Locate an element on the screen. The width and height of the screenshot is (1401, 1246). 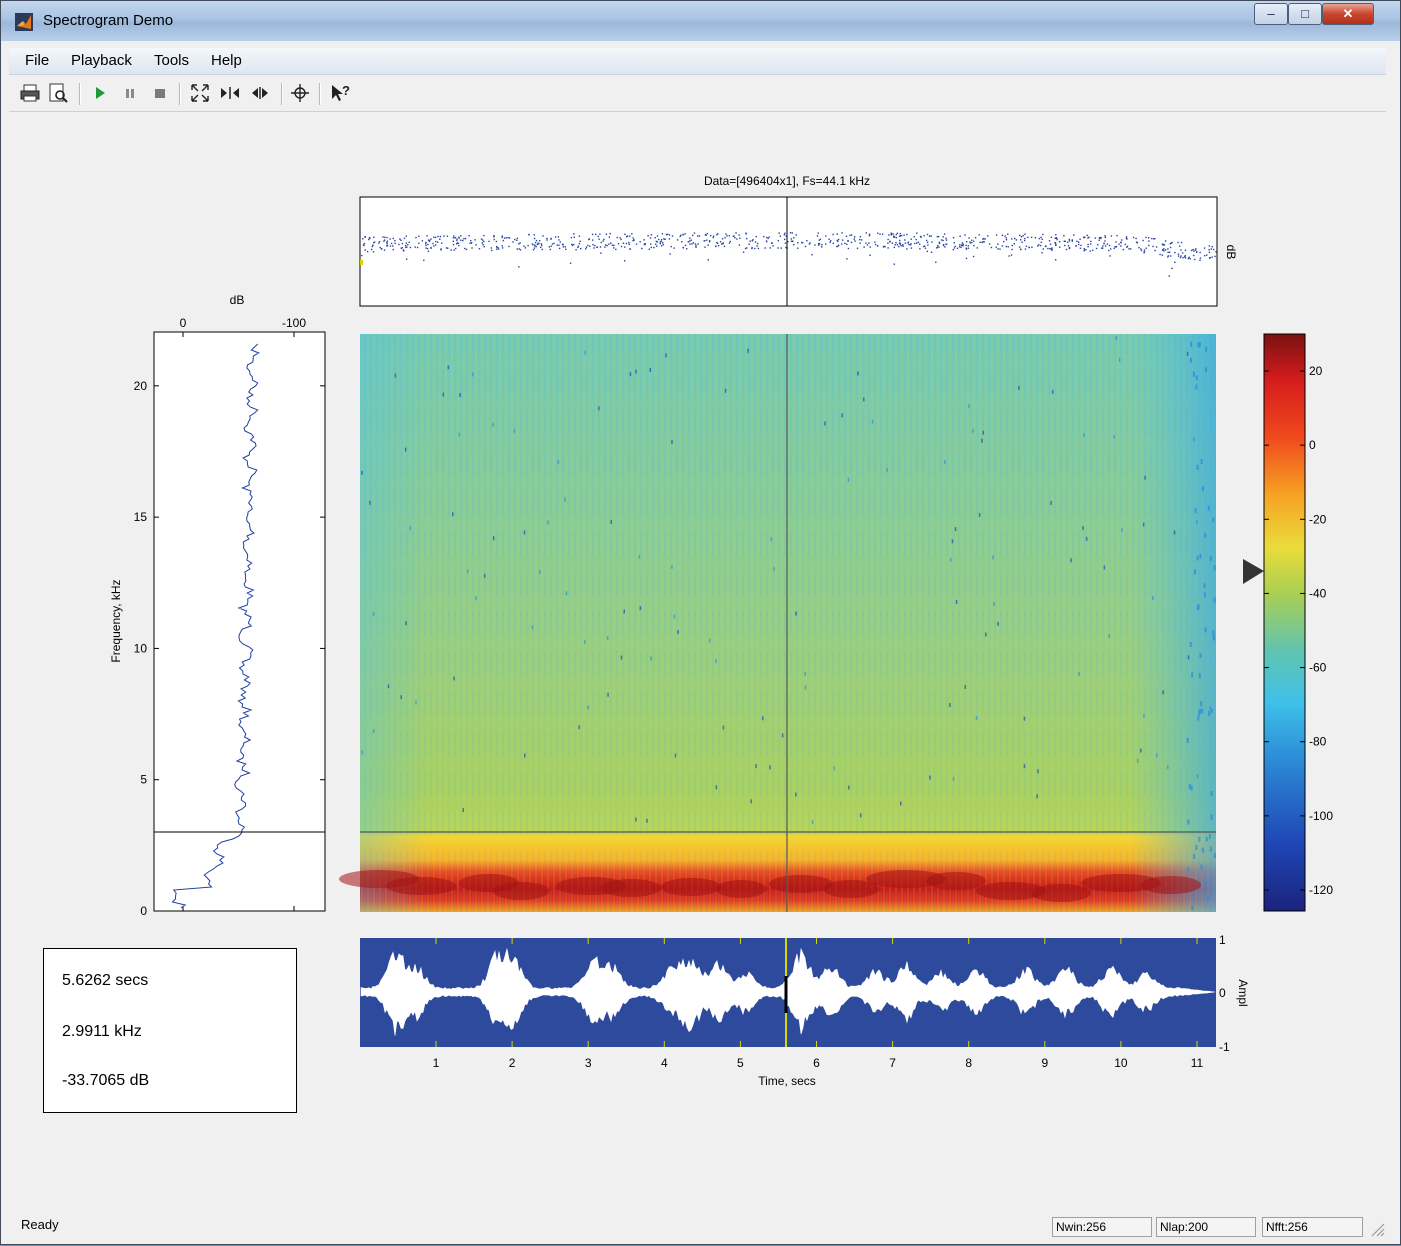
colorbar-tick-label: -40 is located at coordinates (1318, 593).